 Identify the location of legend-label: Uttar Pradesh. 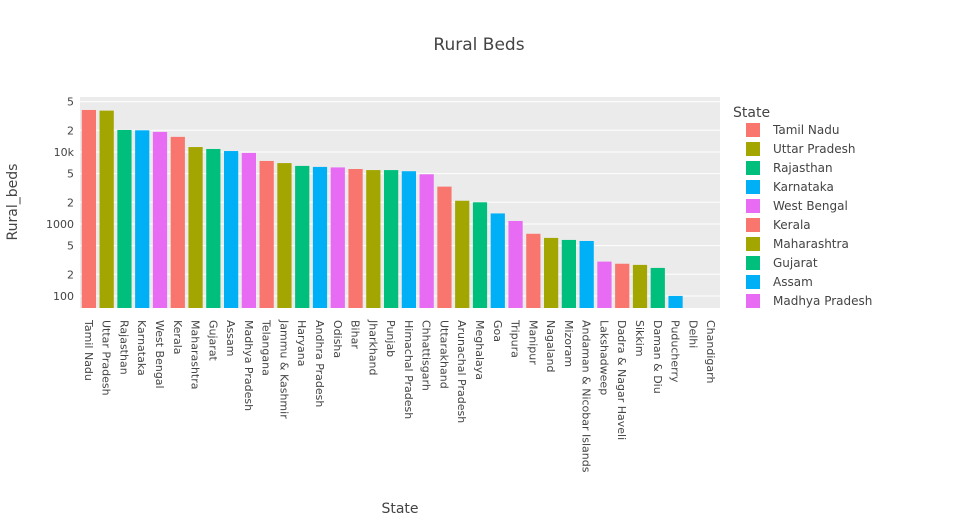
(814, 149).